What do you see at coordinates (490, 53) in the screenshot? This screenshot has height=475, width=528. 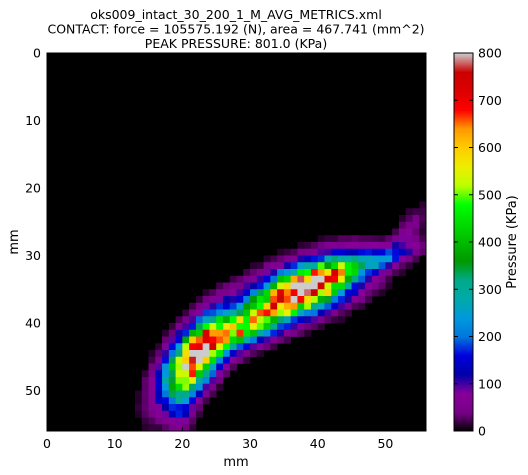 I see `colorbar-tick-label: 800` at bounding box center [490, 53].